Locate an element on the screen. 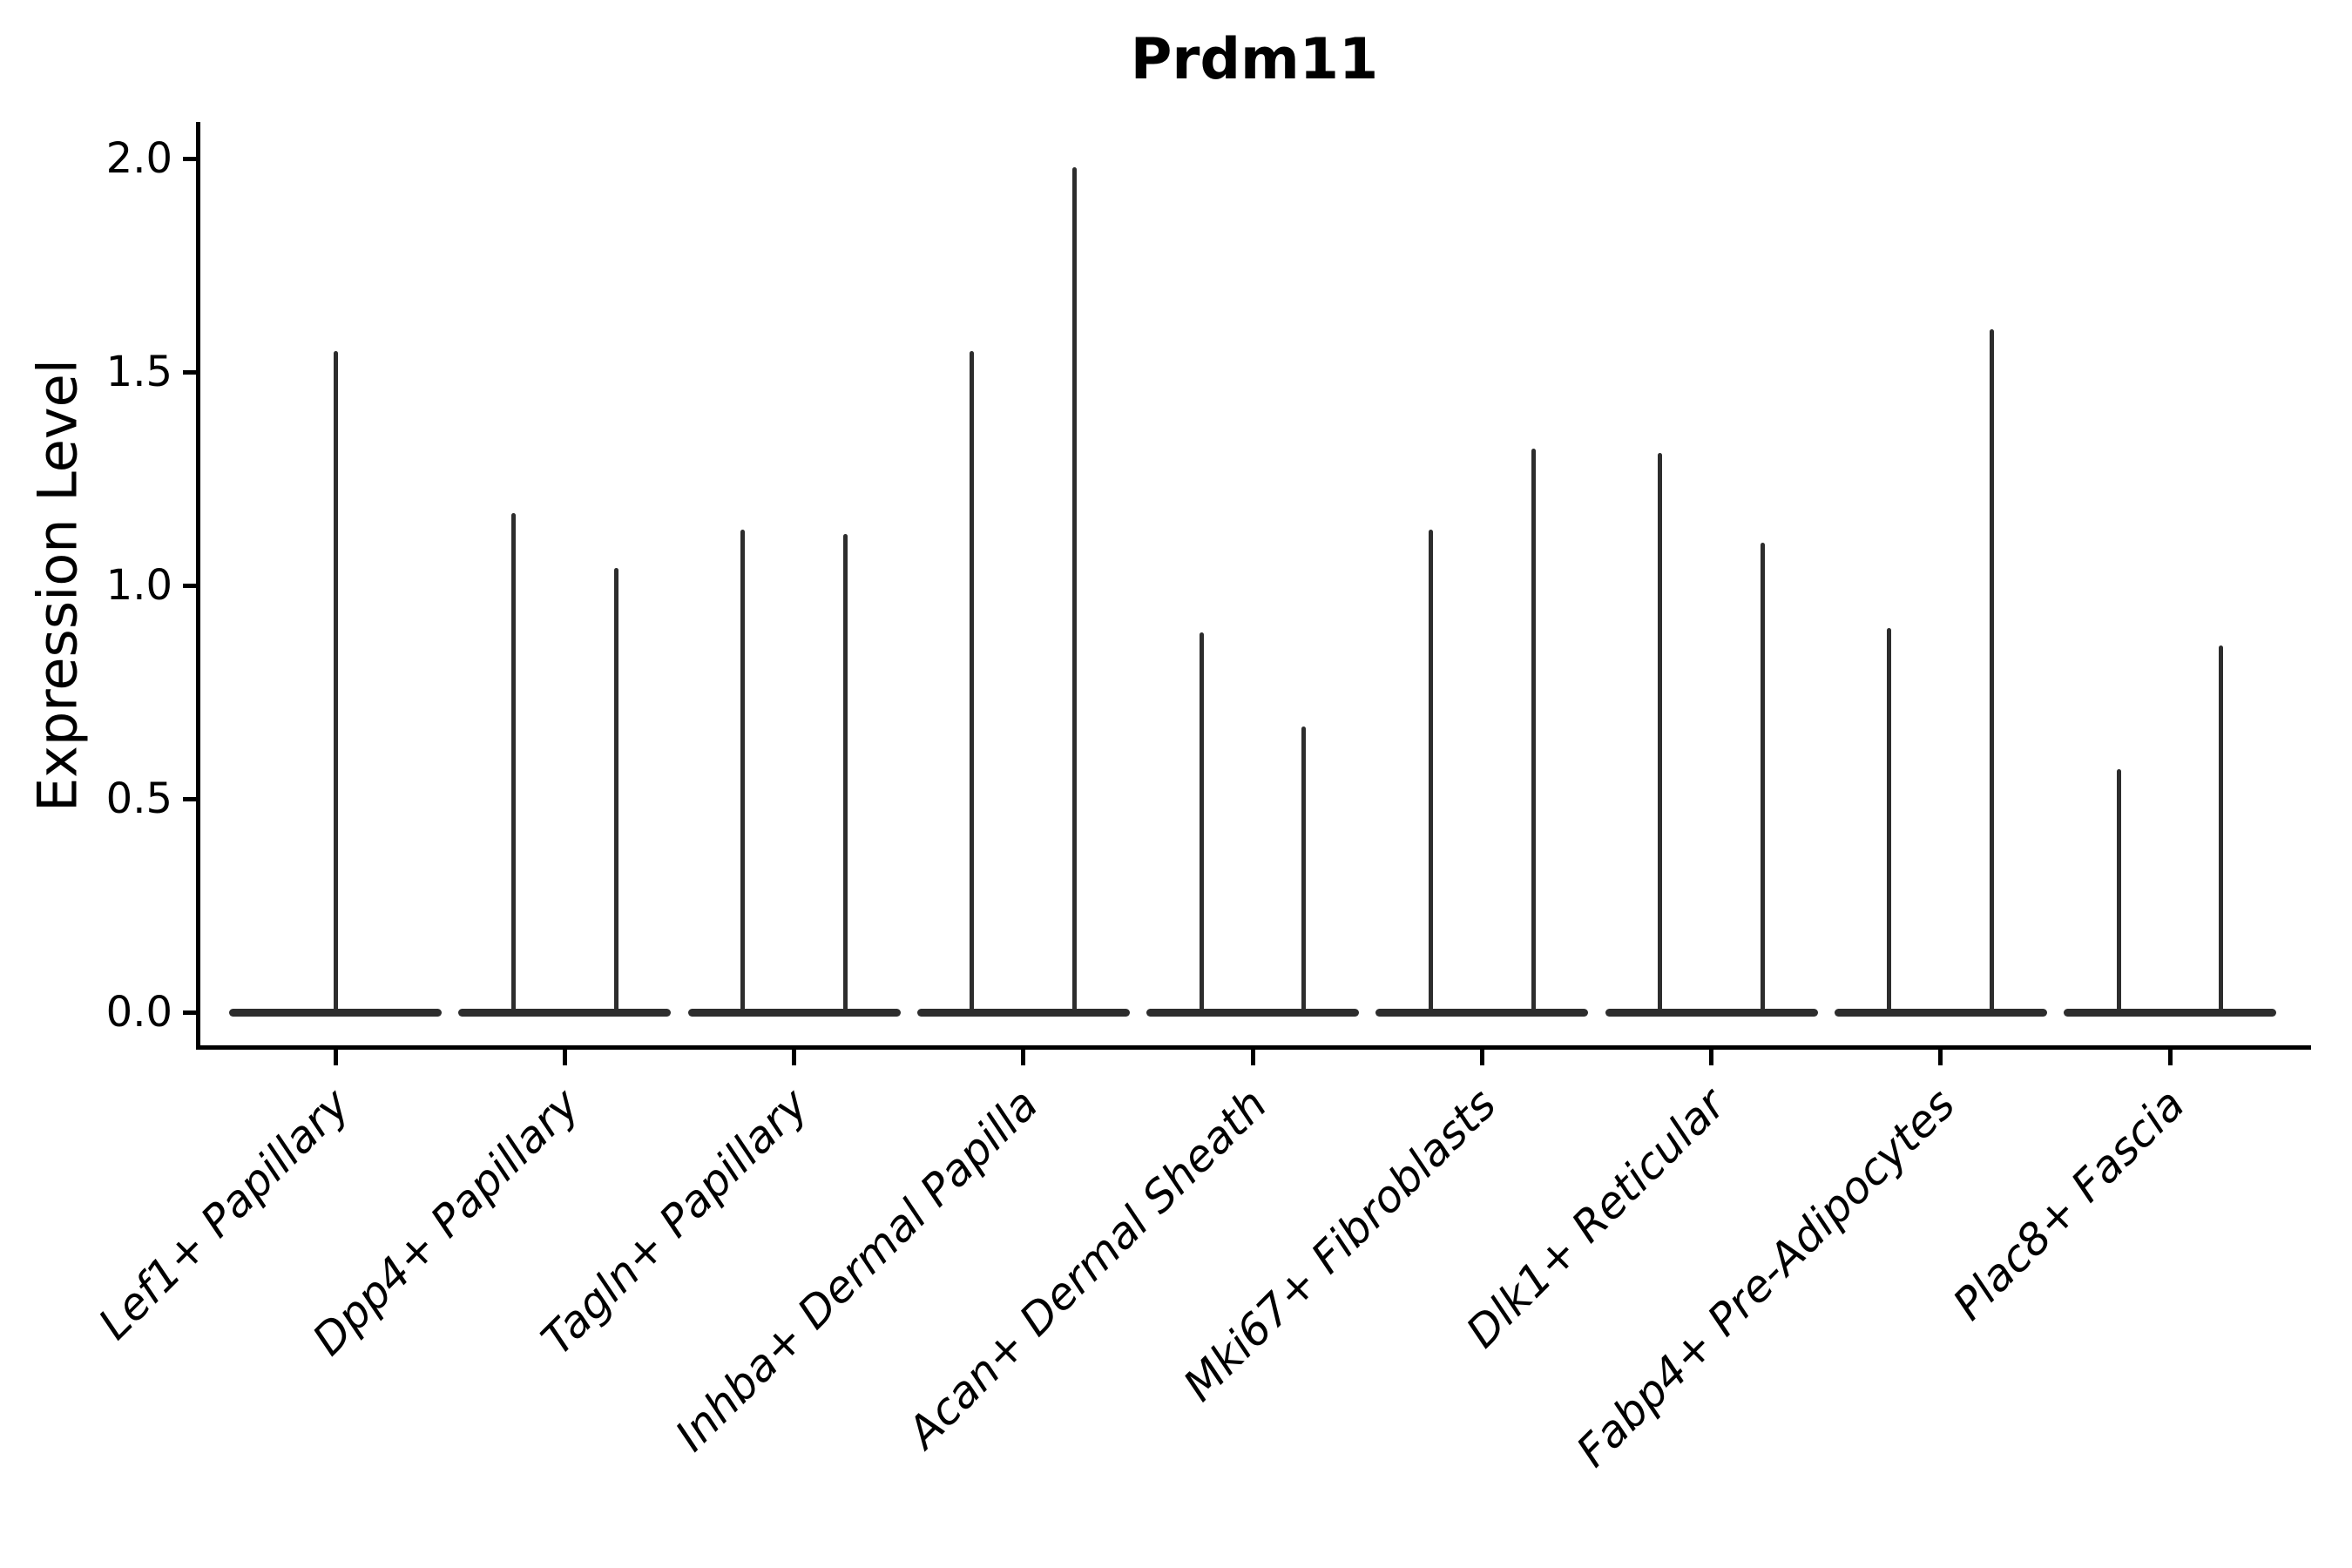 This screenshot has width=2352, height=1568. y-tick-label: 0.5 is located at coordinates (138, 798).